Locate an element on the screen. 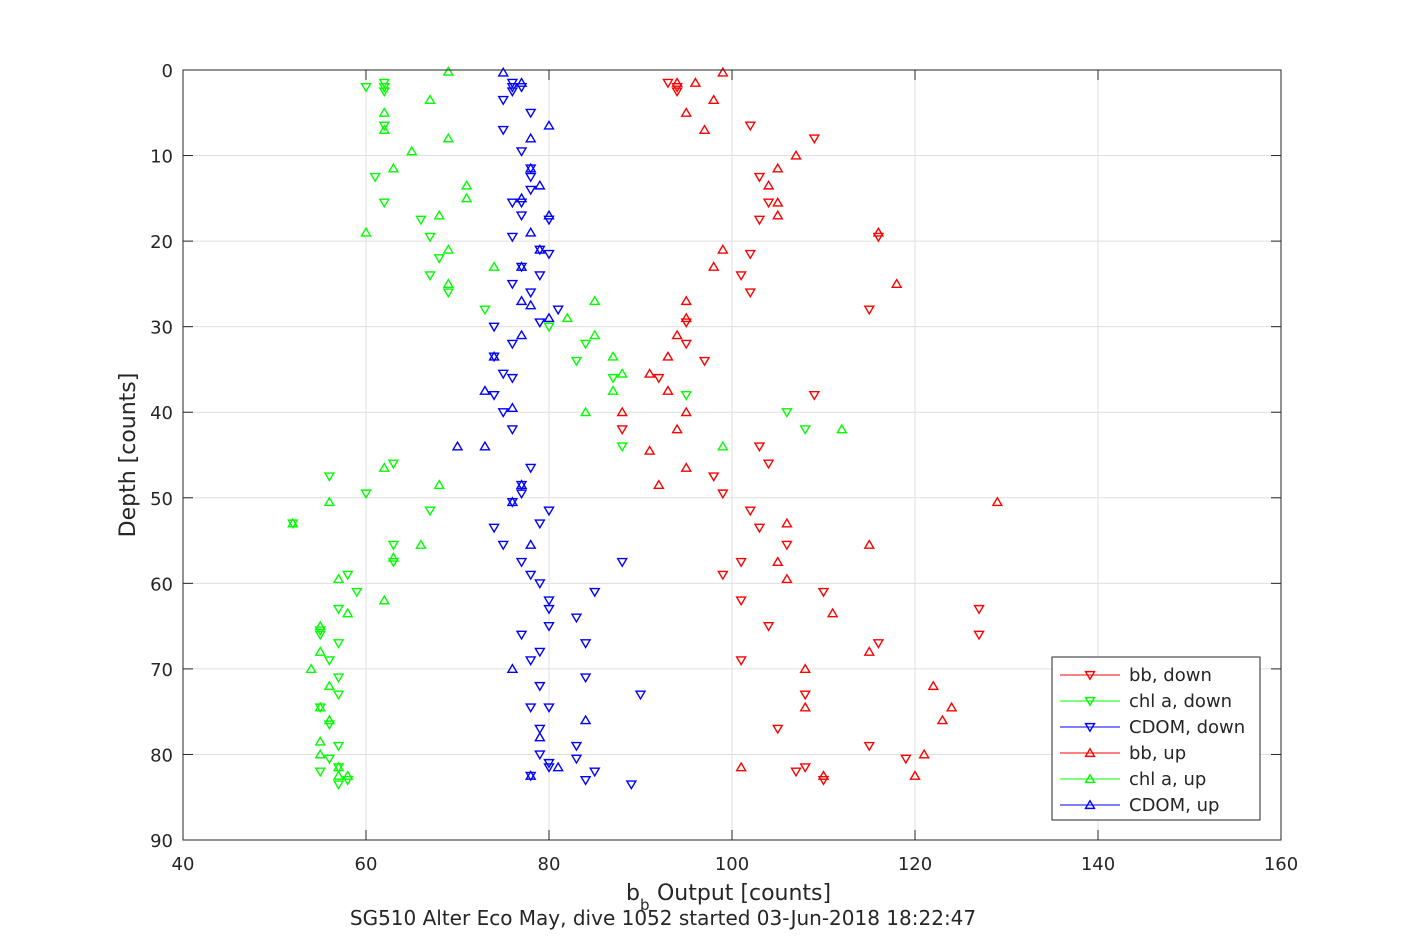 This screenshot has height=945, width=1417. x-tick-label: 100 is located at coordinates (732, 864).